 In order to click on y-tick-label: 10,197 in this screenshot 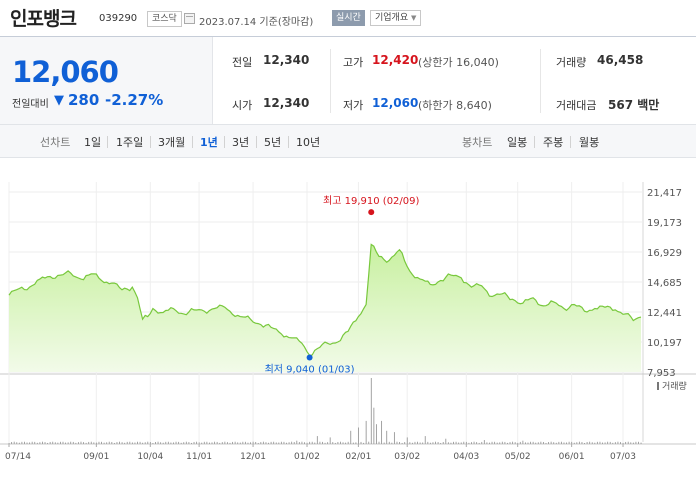, I will do `click(664, 343)`.